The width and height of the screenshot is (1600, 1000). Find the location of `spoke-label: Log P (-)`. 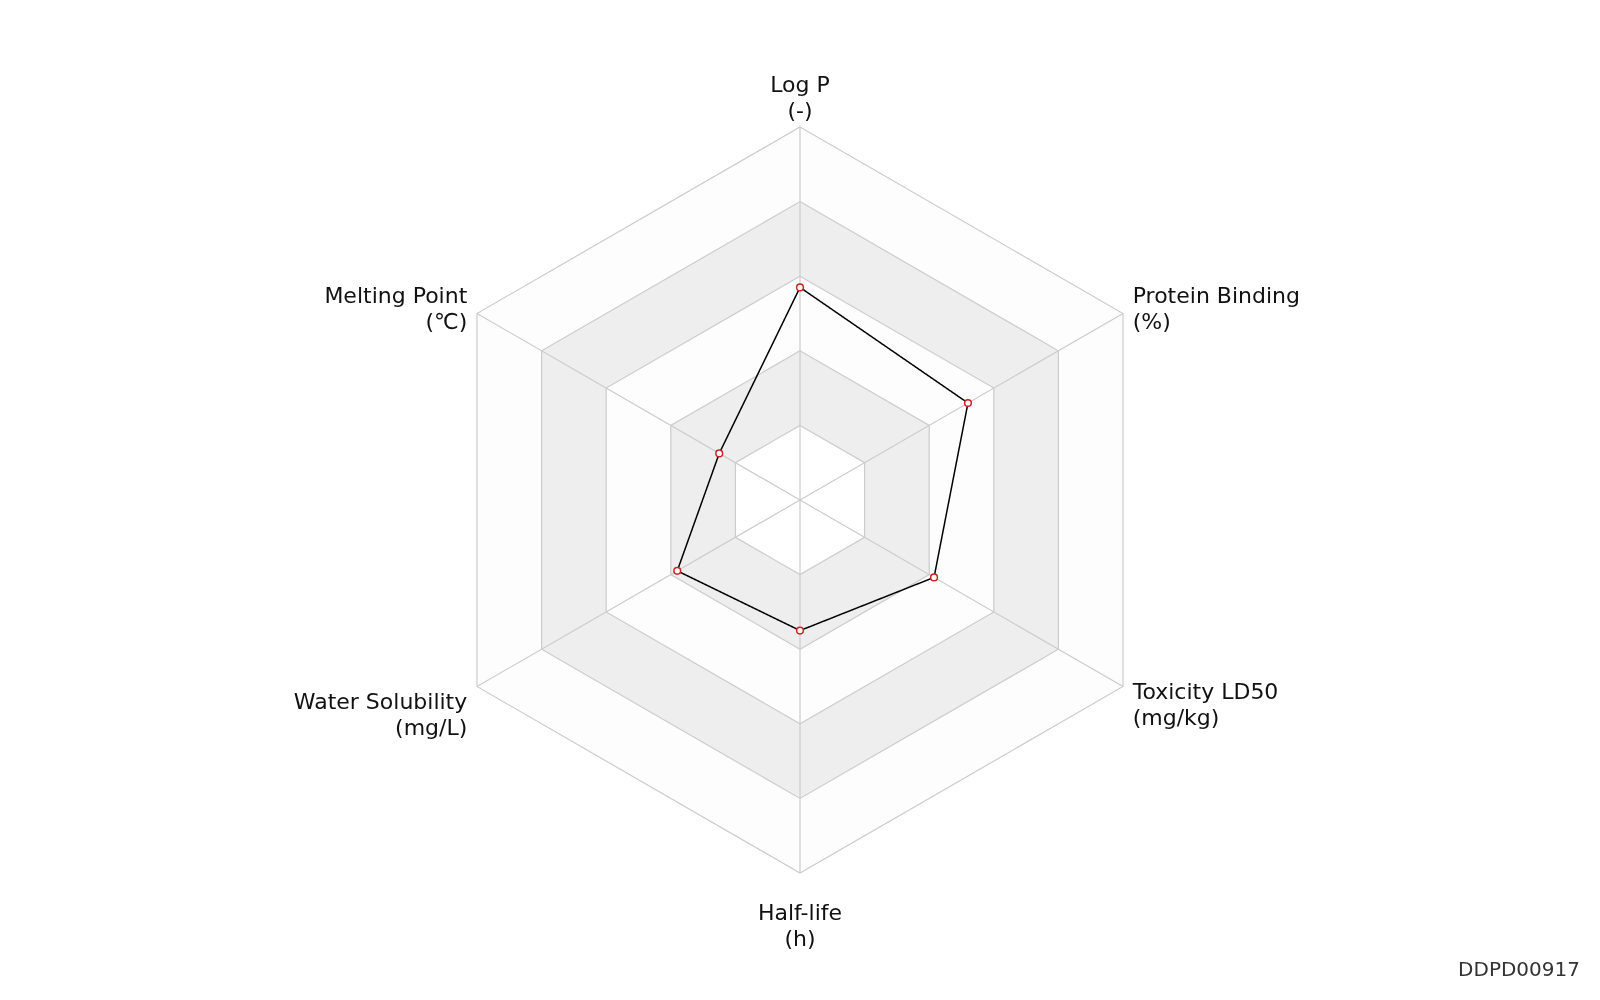

spoke-label: Log P (-) is located at coordinates (800, 98).